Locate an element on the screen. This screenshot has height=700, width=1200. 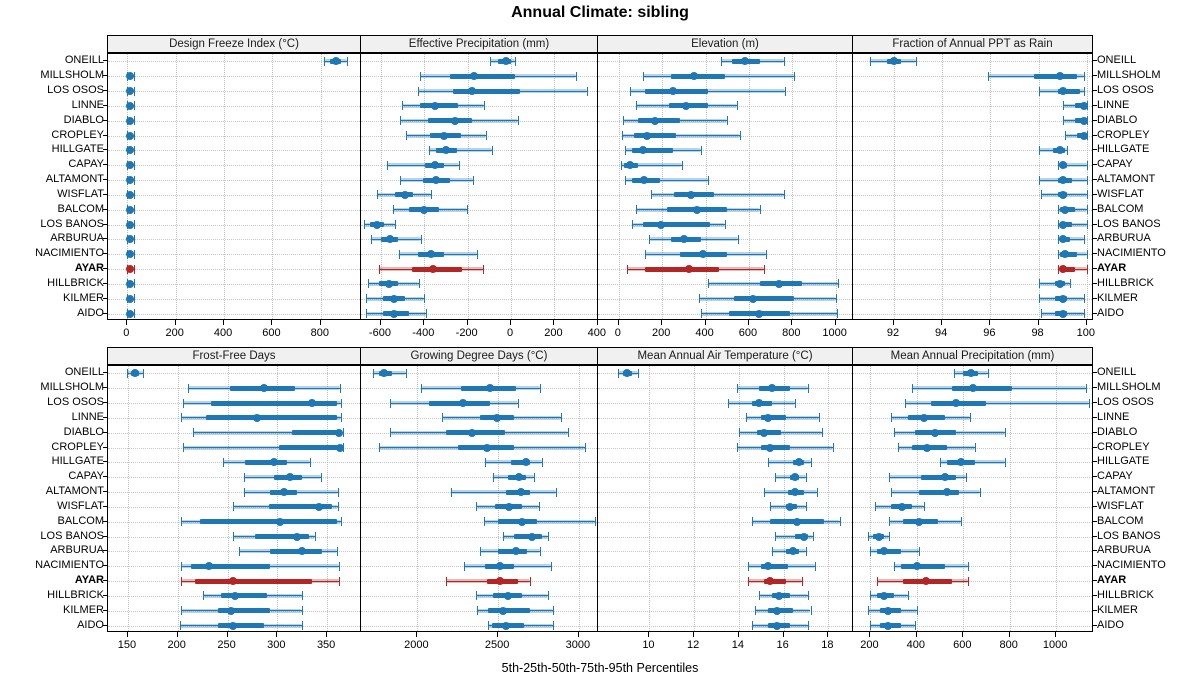
x-axis-tick-label: 200 is located at coordinates (661, 333).